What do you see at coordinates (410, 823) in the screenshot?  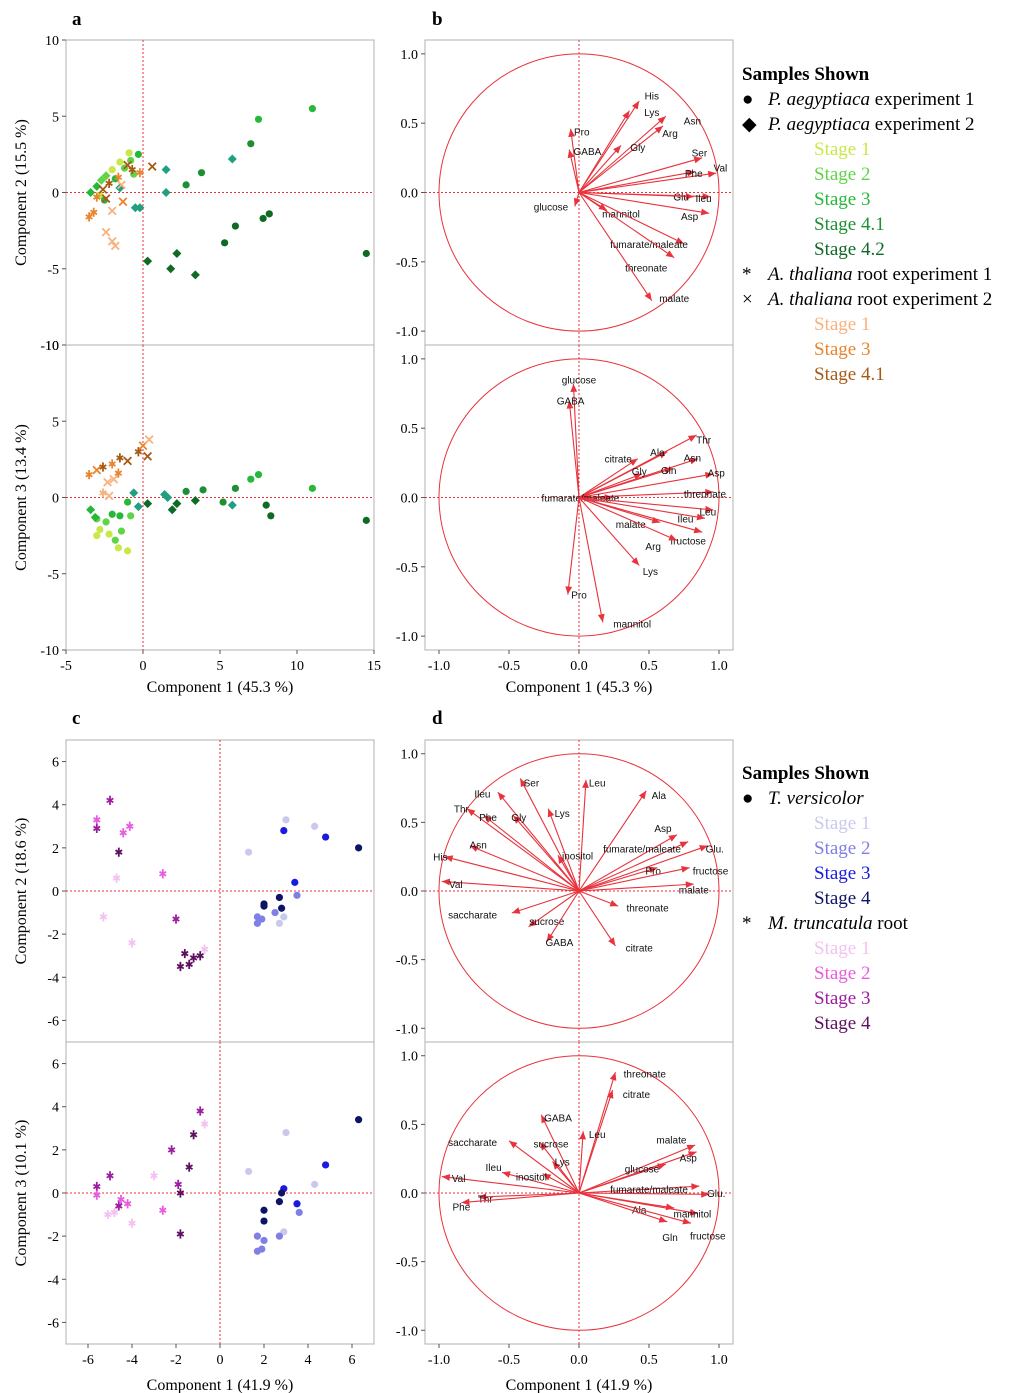 I see `y-tick-label: 0.5` at bounding box center [410, 823].